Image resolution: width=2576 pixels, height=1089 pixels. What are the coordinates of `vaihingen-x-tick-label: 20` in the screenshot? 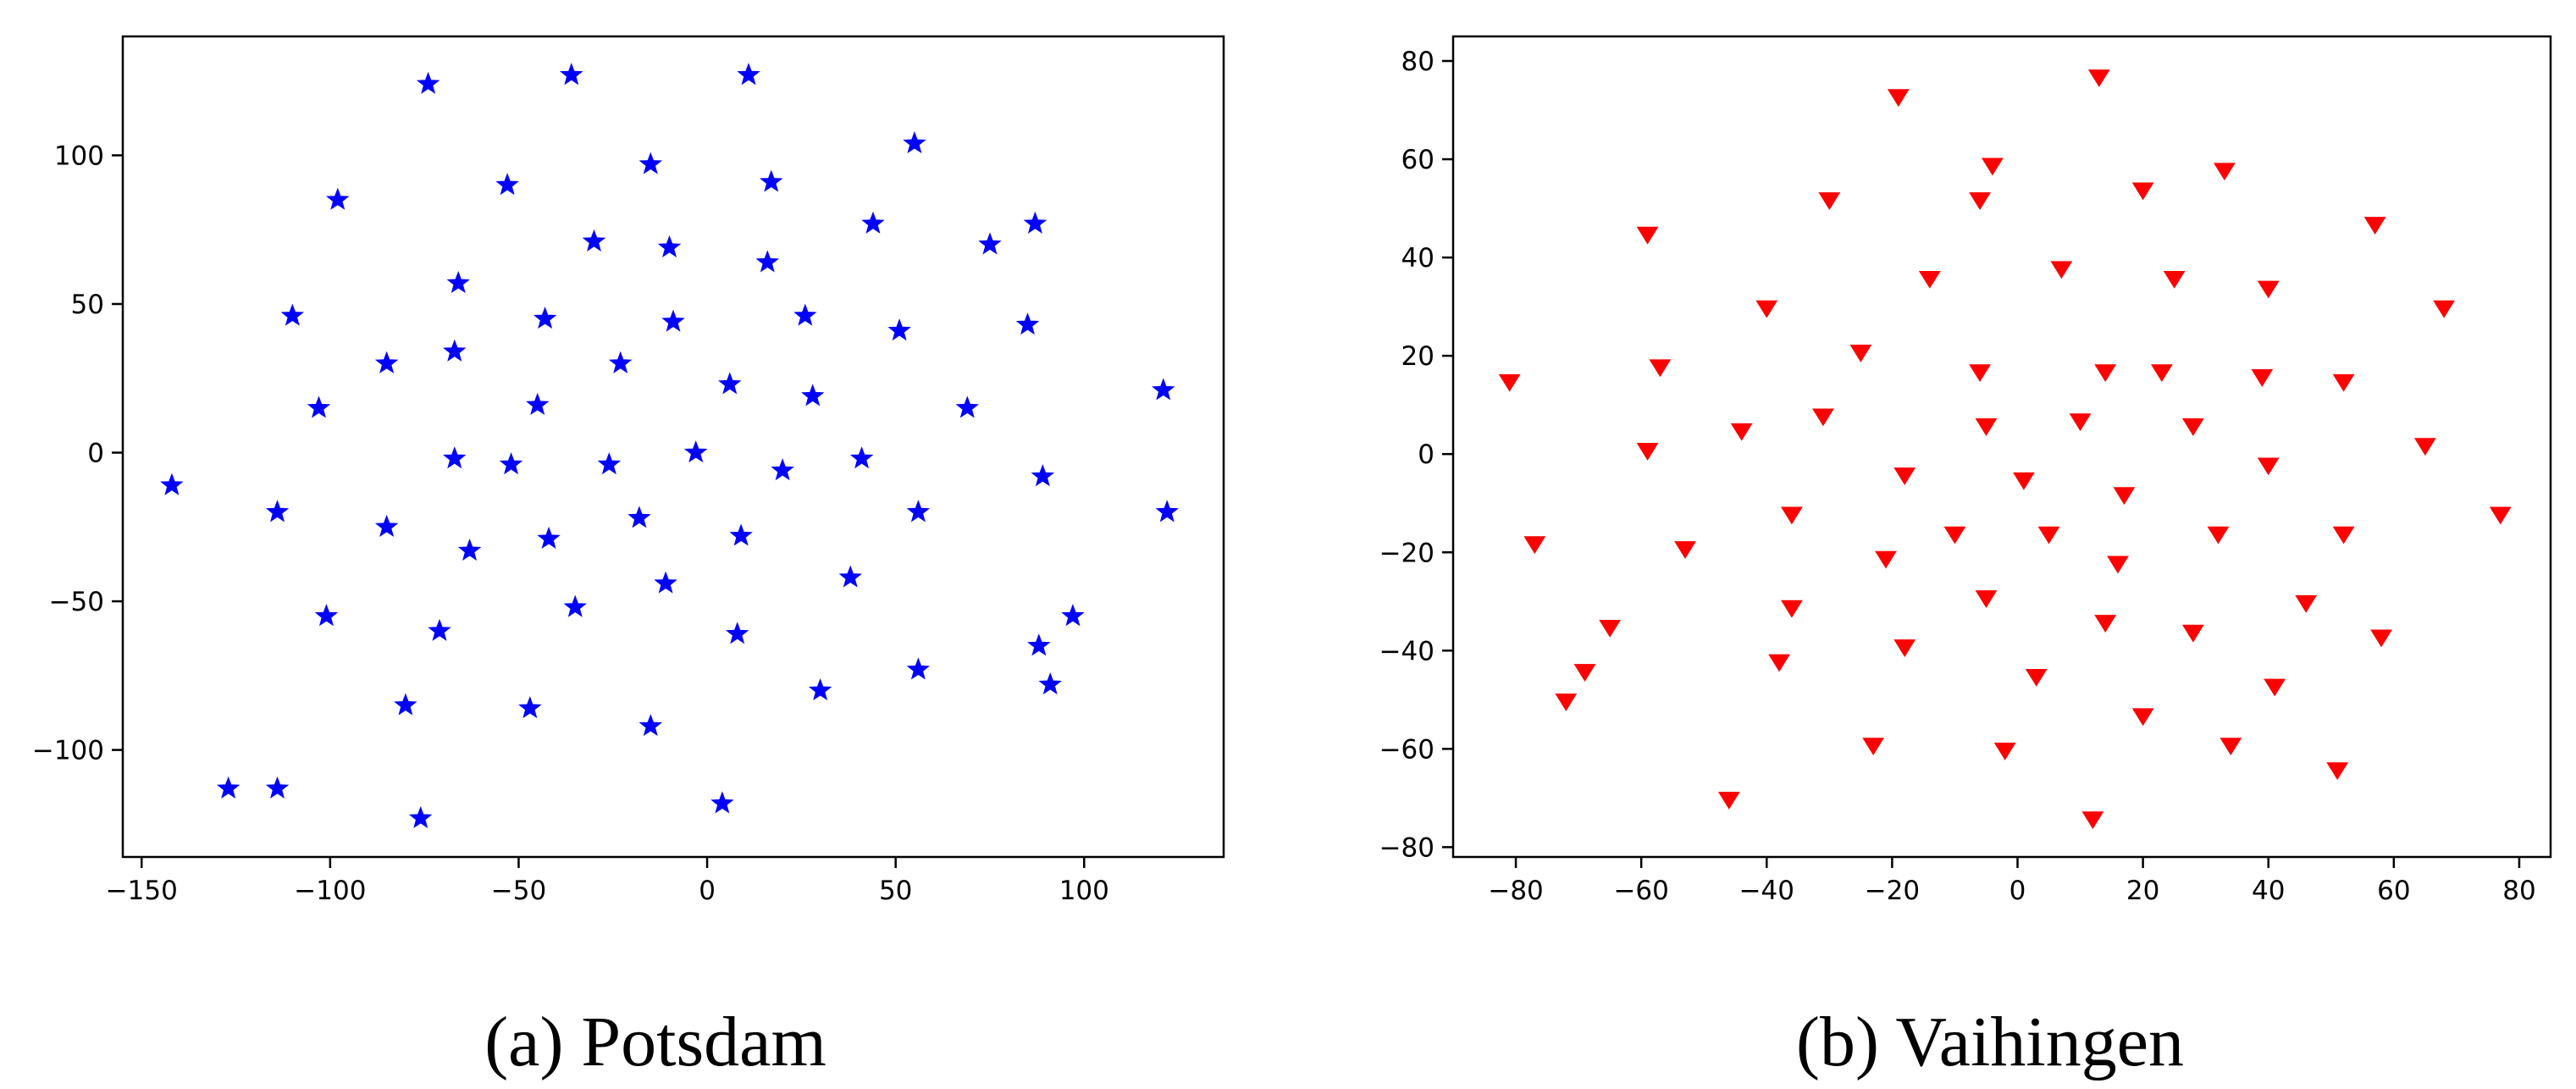 It's located at (2142, 891).